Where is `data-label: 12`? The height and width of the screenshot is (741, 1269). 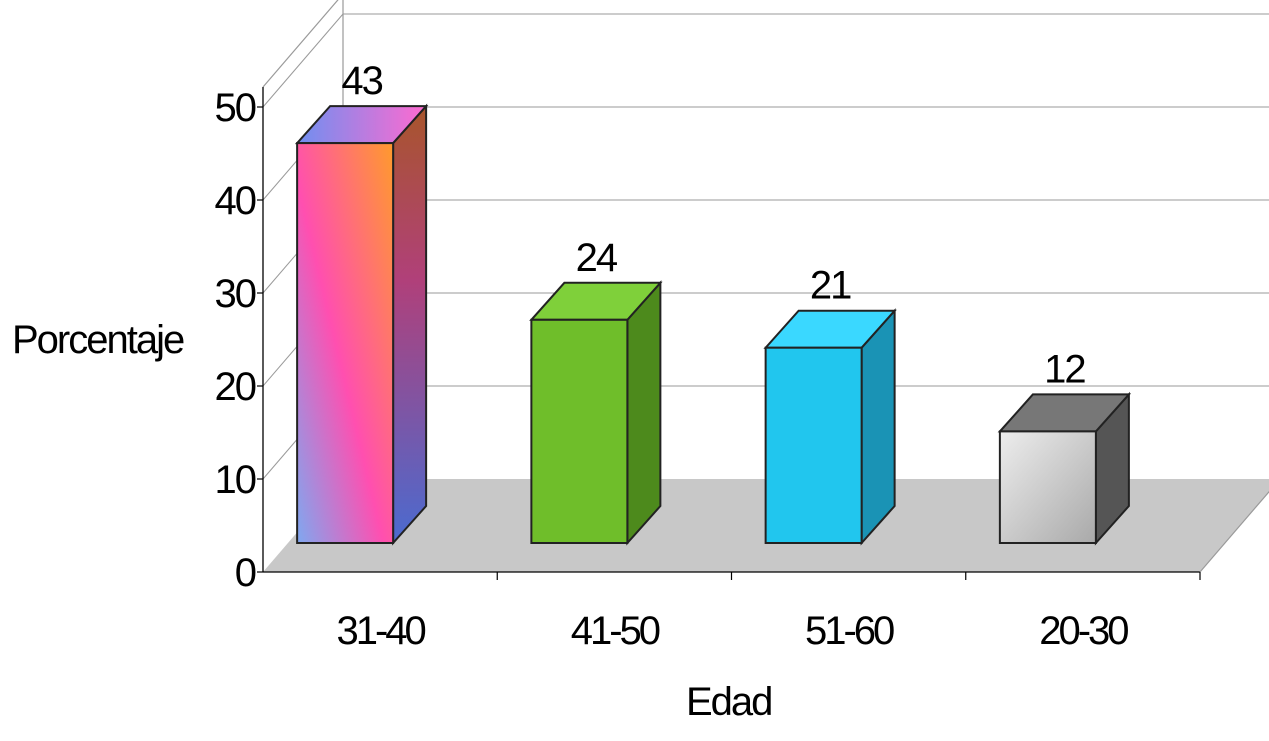
data-label: 12 is located at coordinates (1064, 369).